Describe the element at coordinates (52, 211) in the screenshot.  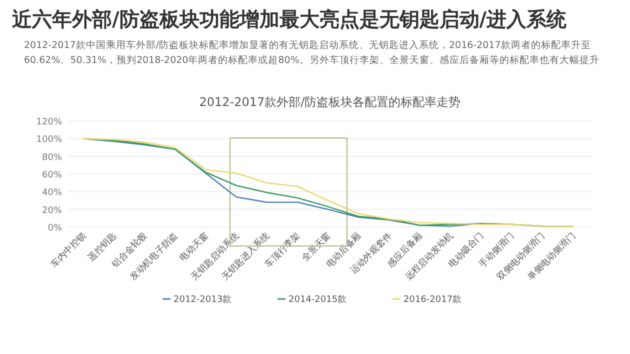
I see `y-tick-label: 20%` at that location.